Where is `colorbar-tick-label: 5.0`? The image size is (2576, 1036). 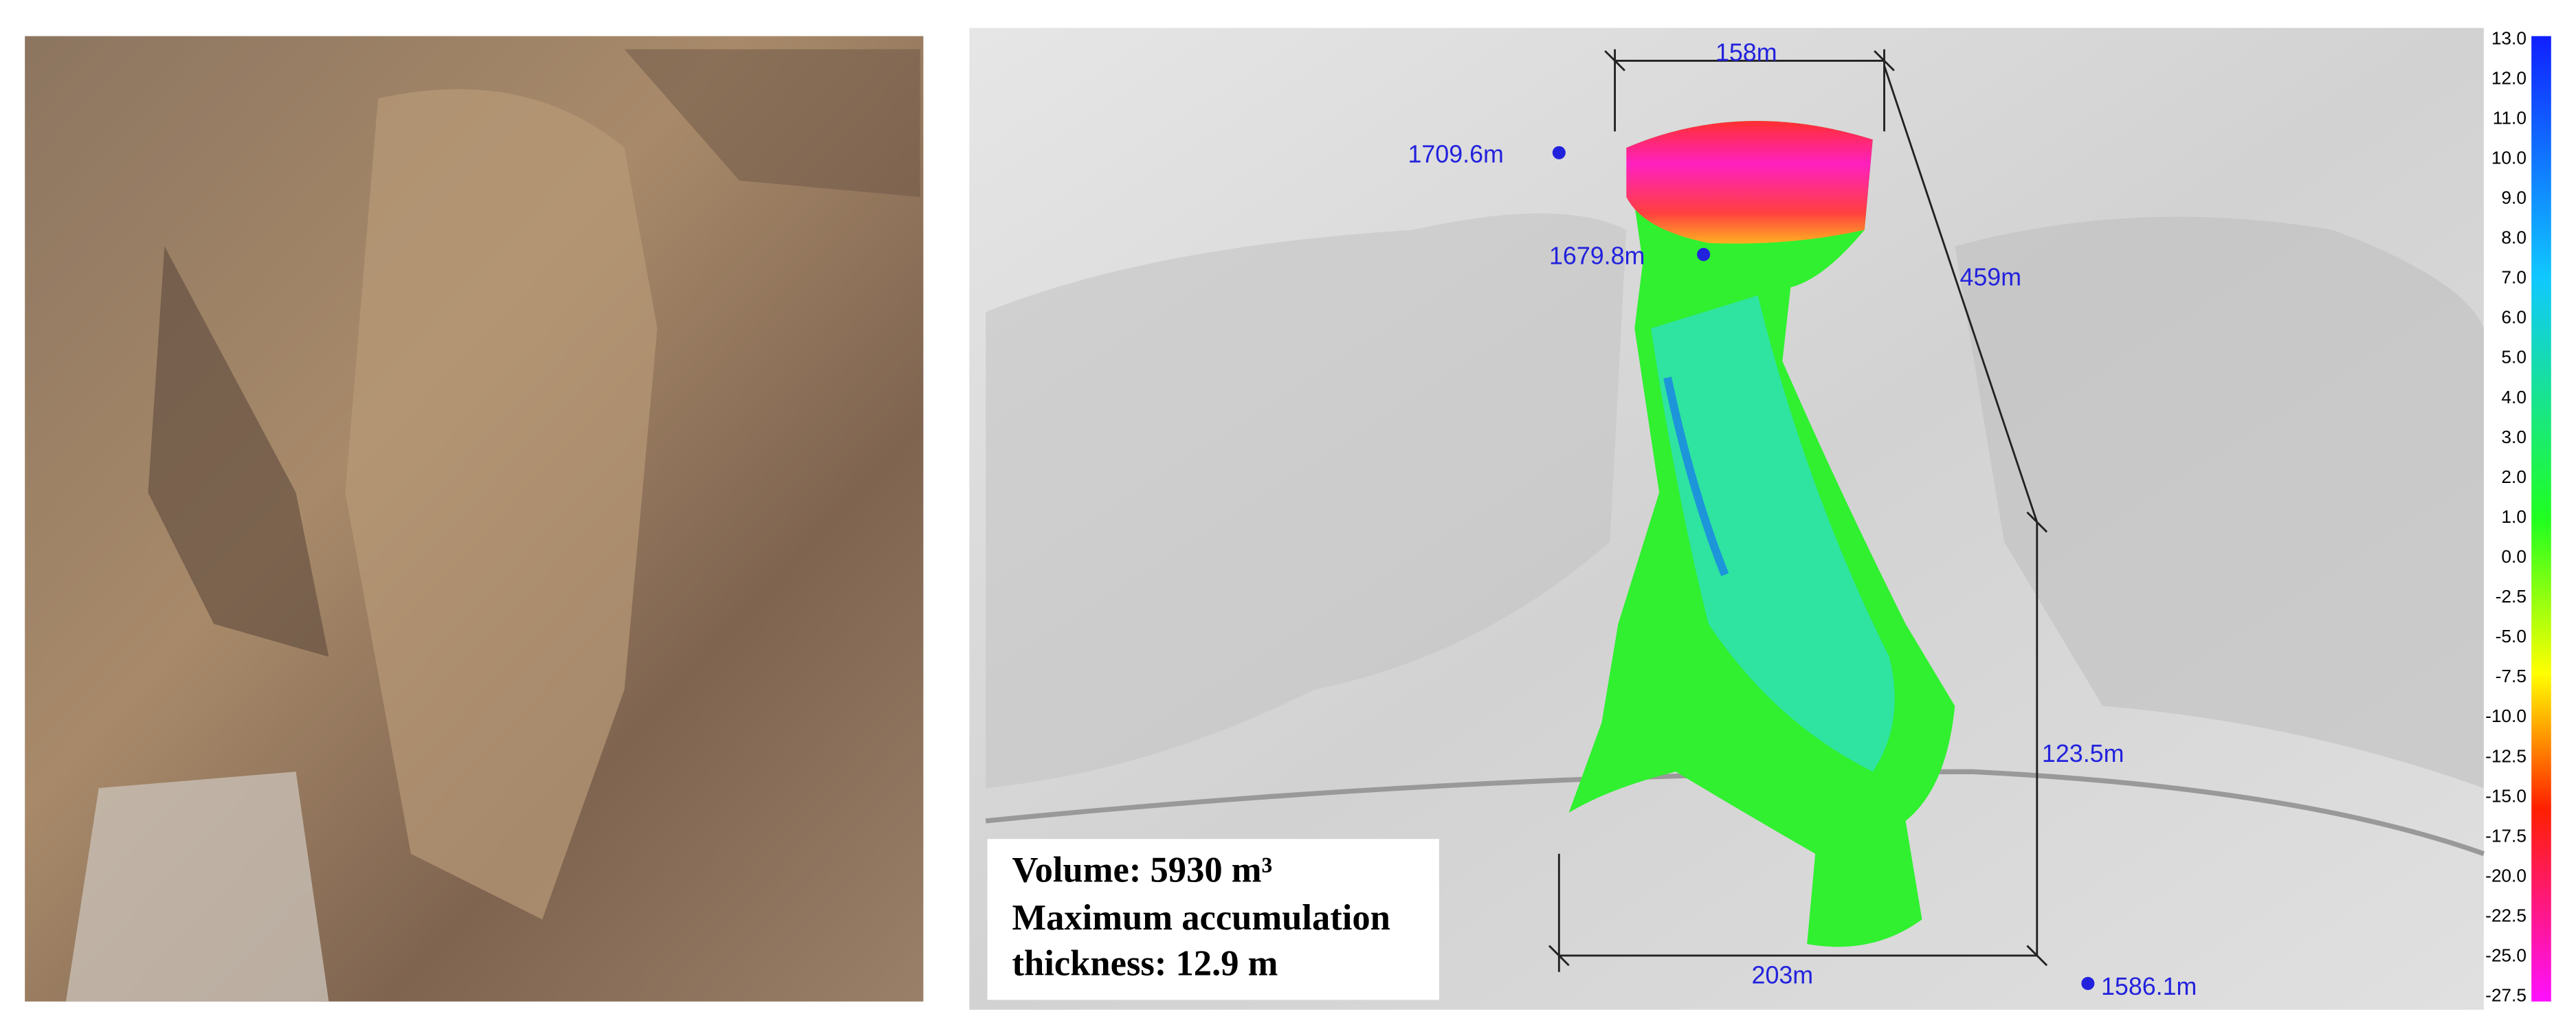
colorbar-tick-label: 5.0 is located at coordinates (2514, 357).